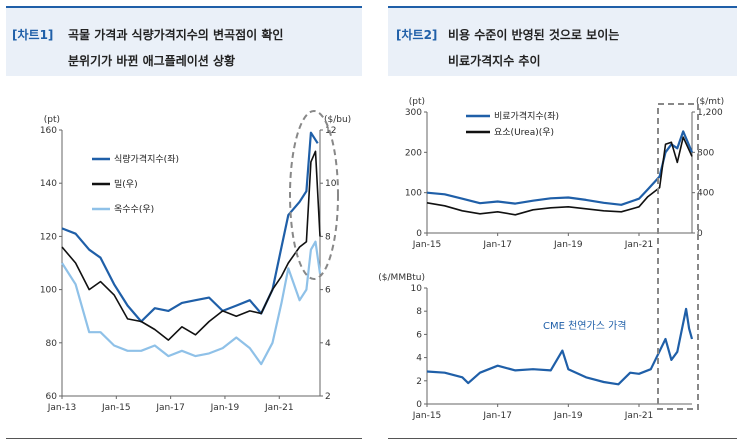 This screenshot has height=446, width=743. Describe the element at coordinates (328, 237) in the screenshot. I see `y-tick-label-right: 8` at that location.